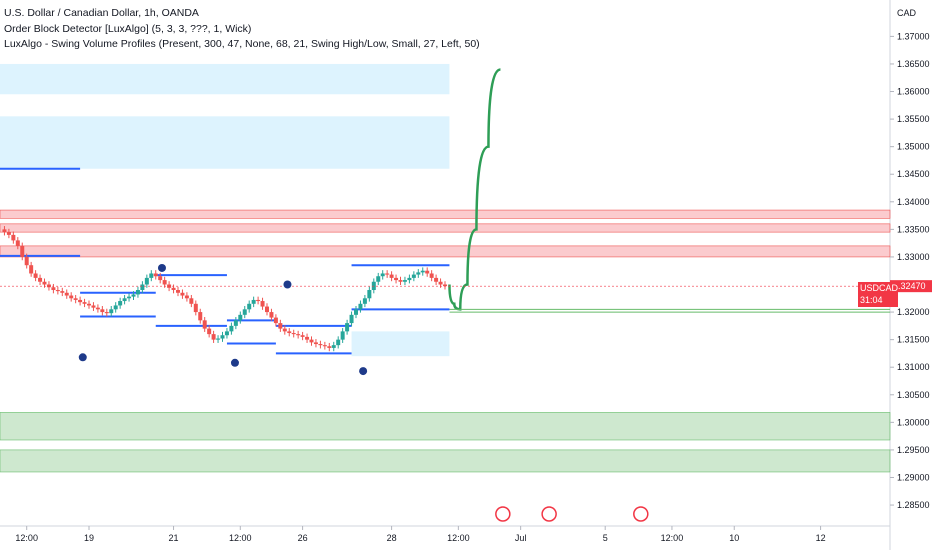 The height and width of the screenshot is (550, 932). What do you see at coordinates (174, 538) in the screenshot?
I see `x-tick-label: 21` at bounding box center [174, 538].